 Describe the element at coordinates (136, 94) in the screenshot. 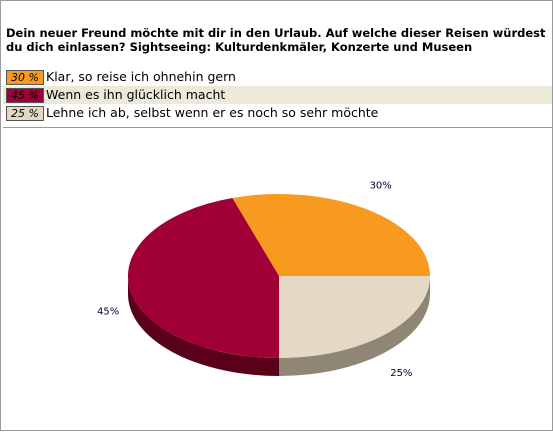

I see `answer-label: Wenn es ihn glücklich macht` at that location.